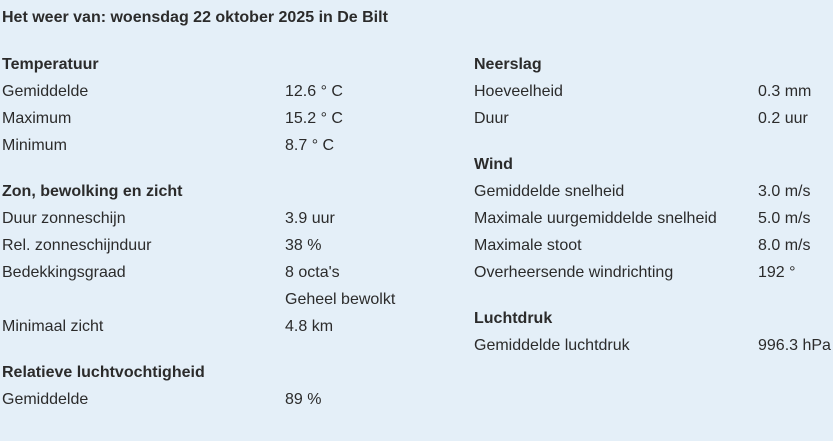 Image resolution: width=833 pixels, height=441 pixels. What do you see at coordinates (143, 299) in the screenshot?
I see `row-label` at bounding box center [143, 299].